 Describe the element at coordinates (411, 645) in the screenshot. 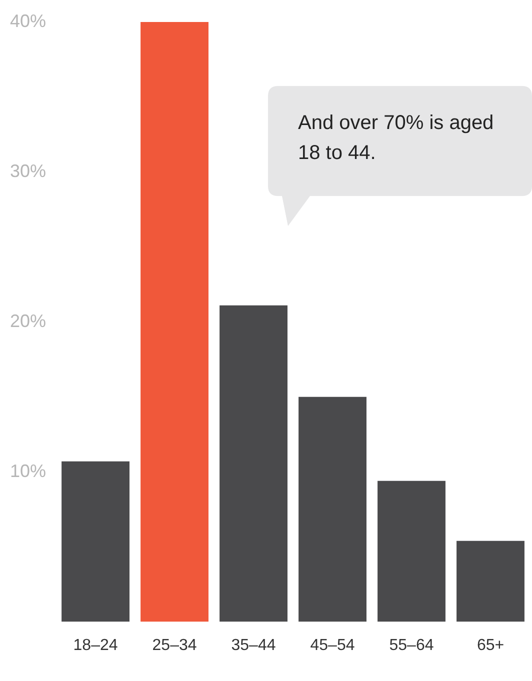

I see `x-tick-label: 55–64` at that location.